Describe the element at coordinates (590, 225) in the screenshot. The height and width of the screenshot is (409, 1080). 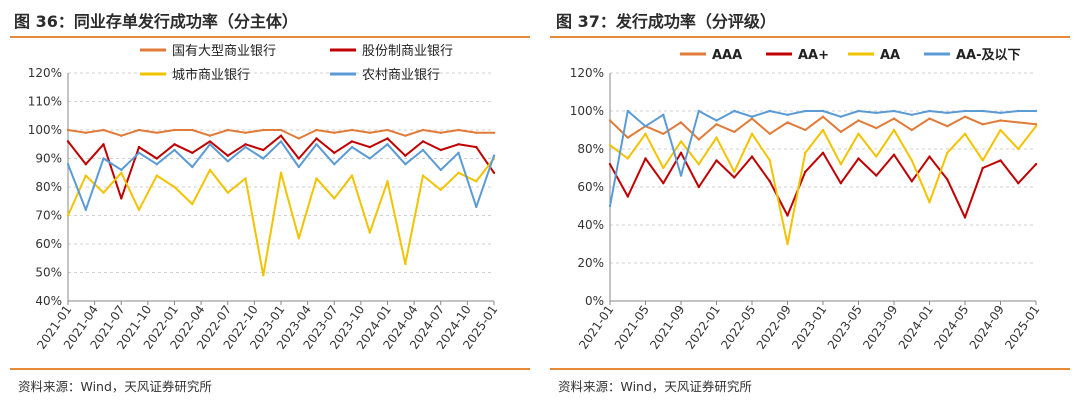
I see `y-tick-label: 40%` at that location.